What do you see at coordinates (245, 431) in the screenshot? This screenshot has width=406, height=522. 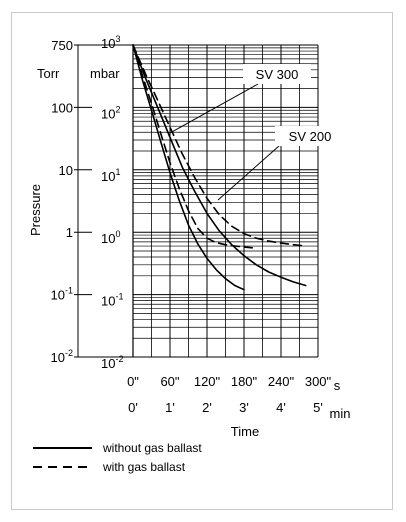 I see `x-axis-title: Time` at bounding box center [245, 431].